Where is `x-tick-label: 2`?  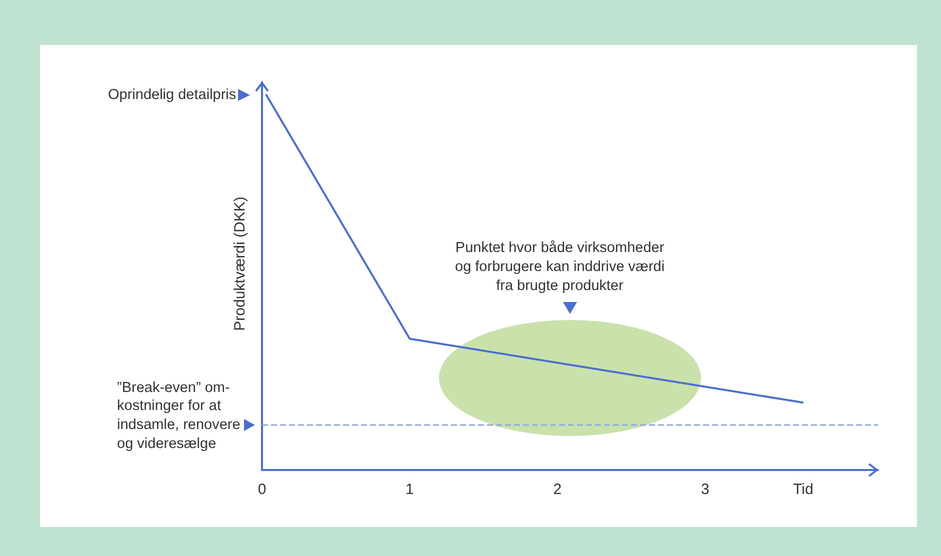
x-tick-label: 2 is located at coordinates (557, 489).